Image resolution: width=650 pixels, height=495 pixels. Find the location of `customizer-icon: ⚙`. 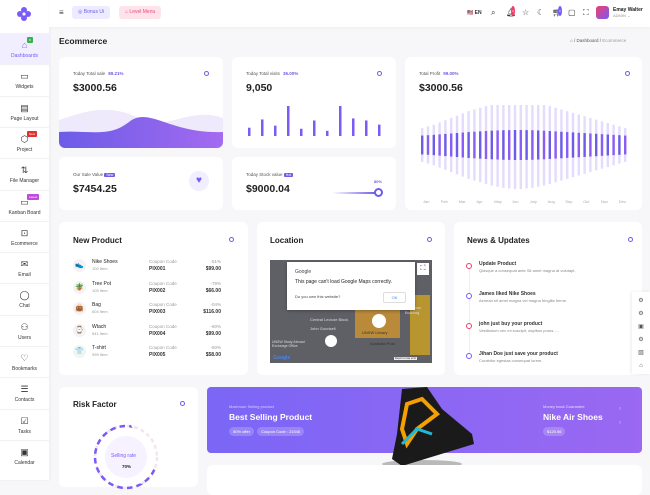

customizer-icon: ⚙ is located at coordinates (641, 301).